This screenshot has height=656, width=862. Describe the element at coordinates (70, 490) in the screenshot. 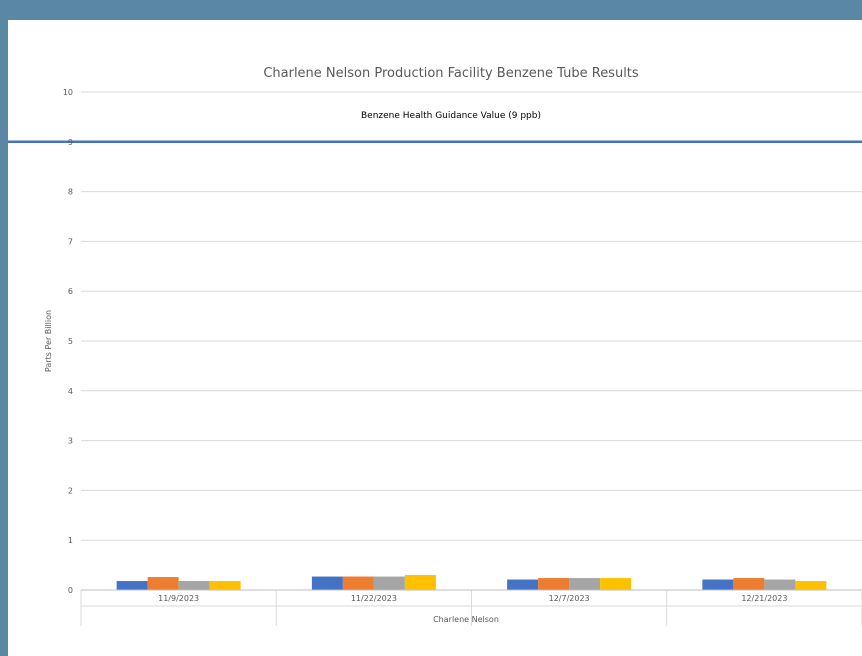

I see `y-tick-label: 2` at that location.